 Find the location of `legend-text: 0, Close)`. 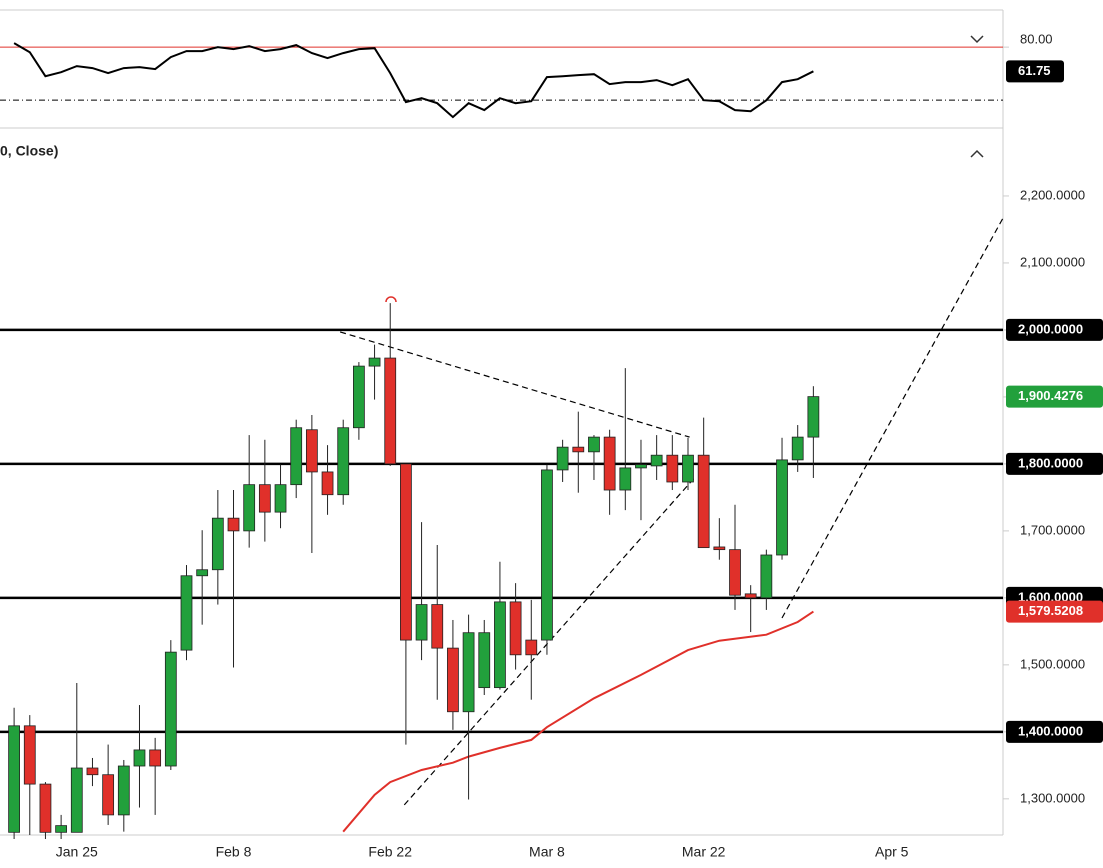

legend-text: 0, Close) is located at coordinates (29, 151).